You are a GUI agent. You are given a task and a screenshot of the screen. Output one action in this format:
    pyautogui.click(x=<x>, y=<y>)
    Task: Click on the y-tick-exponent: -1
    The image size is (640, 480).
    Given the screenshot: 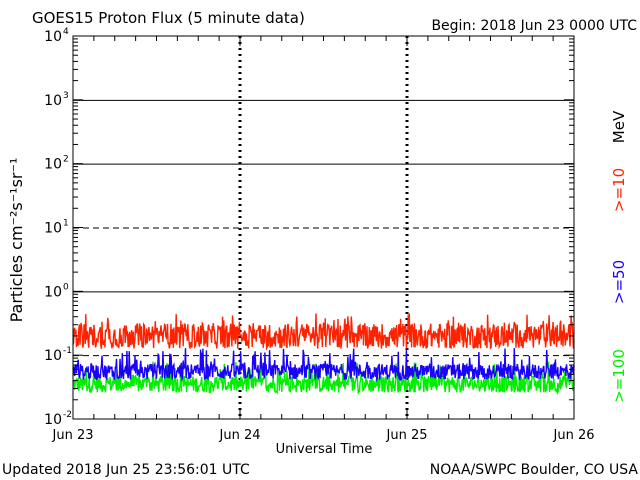 What is the action you would take?
    pyautogui.click(x=67, y=351)
    